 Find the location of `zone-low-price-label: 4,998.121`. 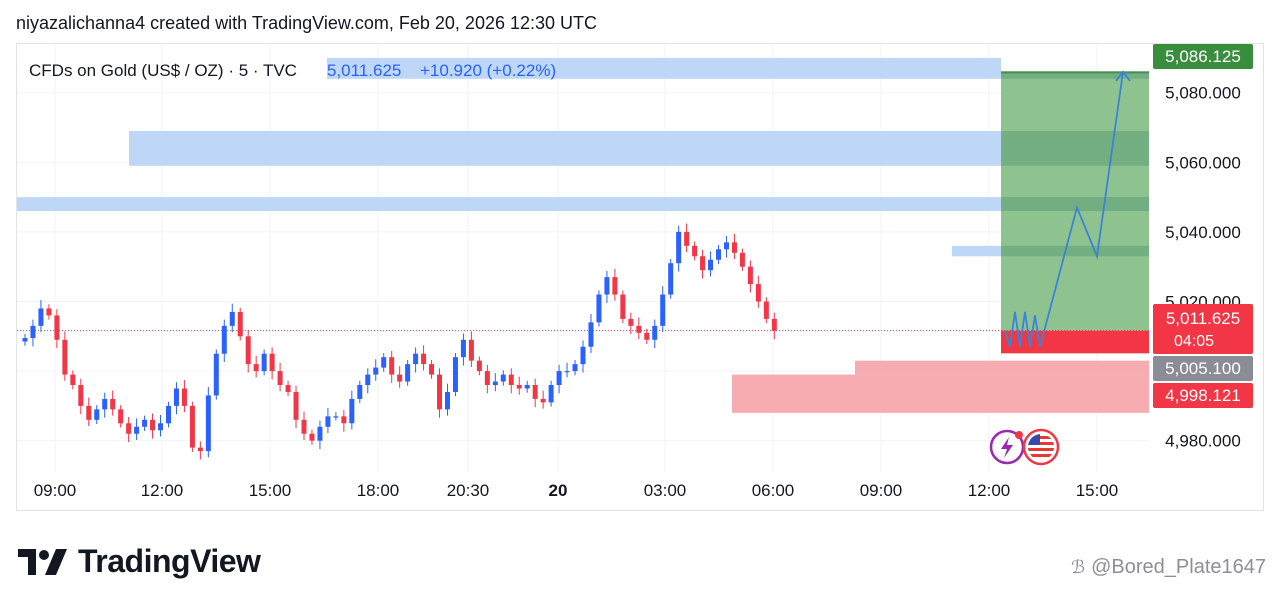

zone-low-price-label: 4,998.121 is located at coordinates (1203, 395).